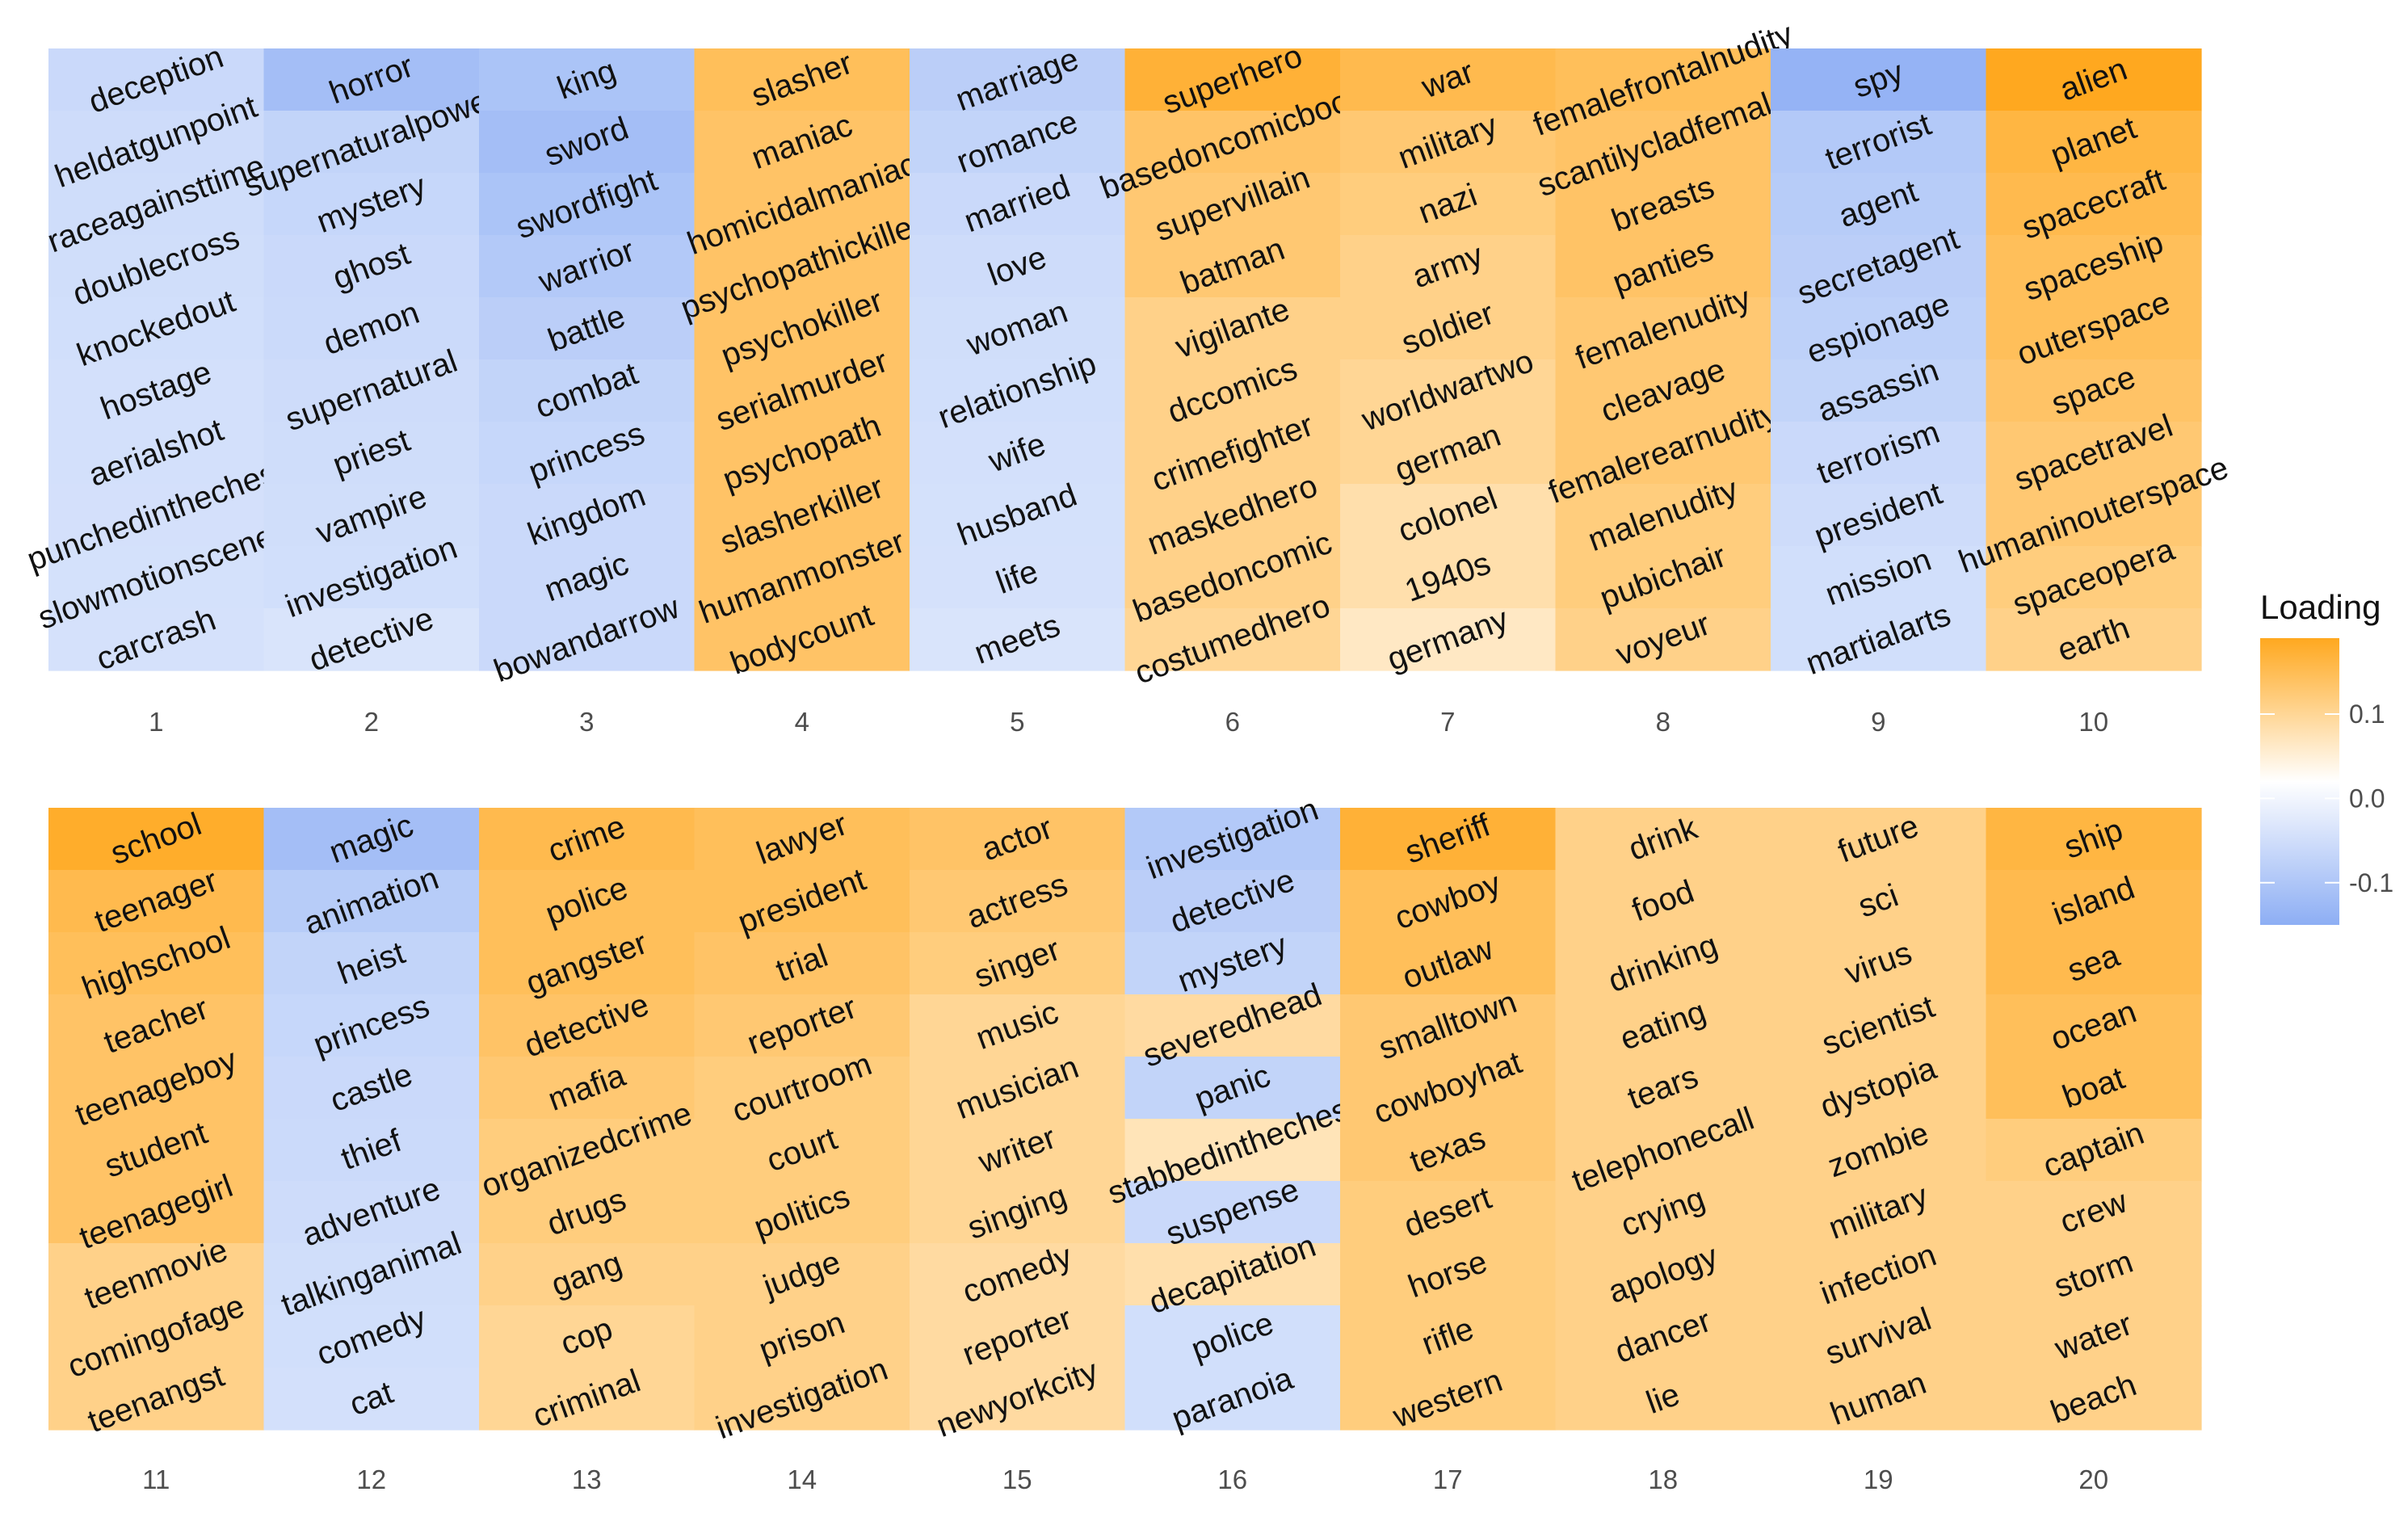  I want to click on facet-label: 7, so click(1447, 722).